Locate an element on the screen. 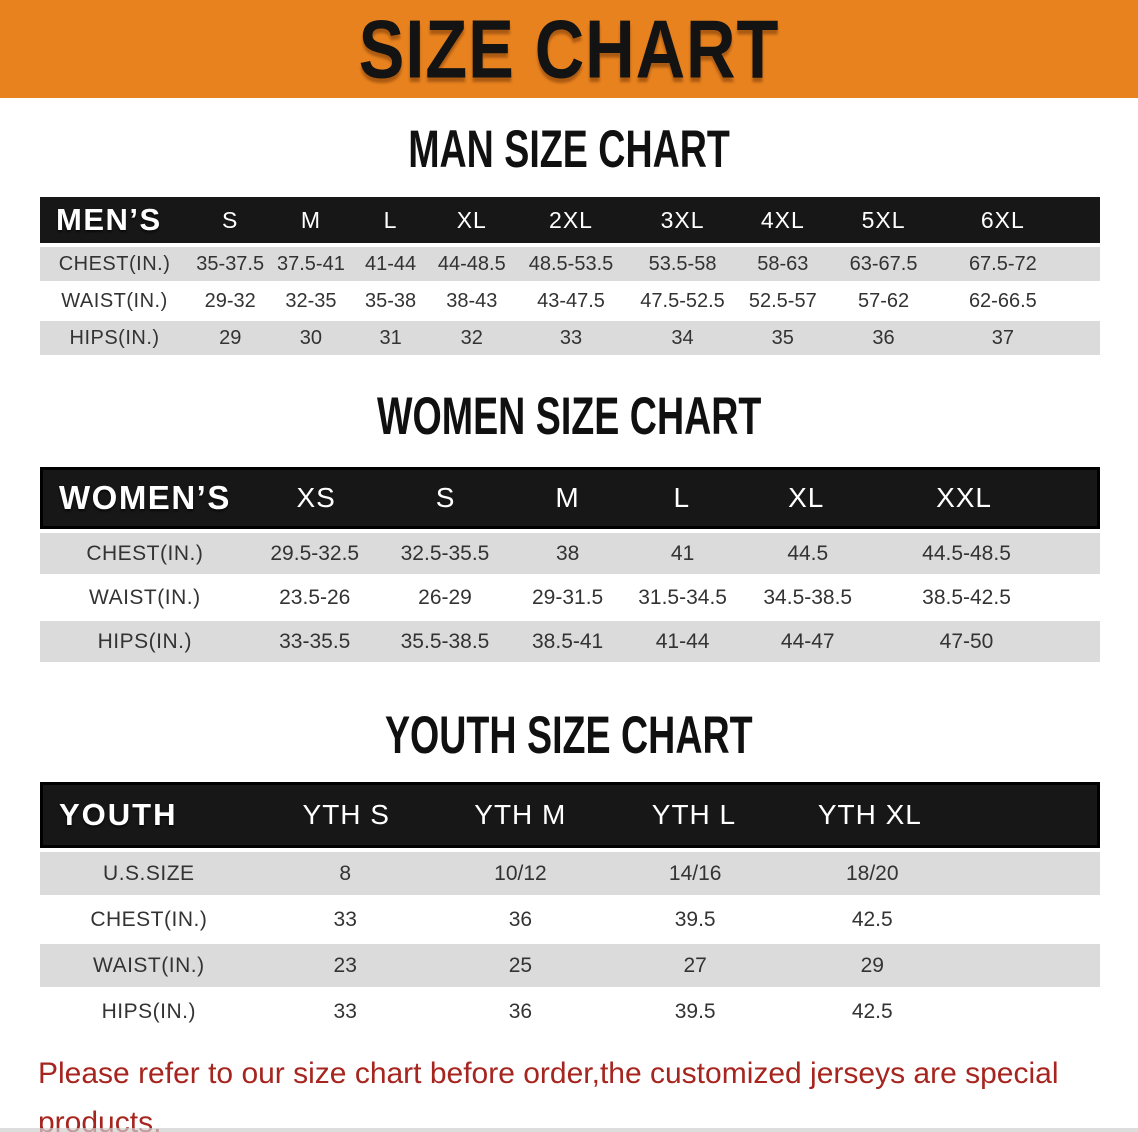 This screenshot has height=1132, width=1138. table-group-label: WOMEN’S is located at coordinates (145, 497).